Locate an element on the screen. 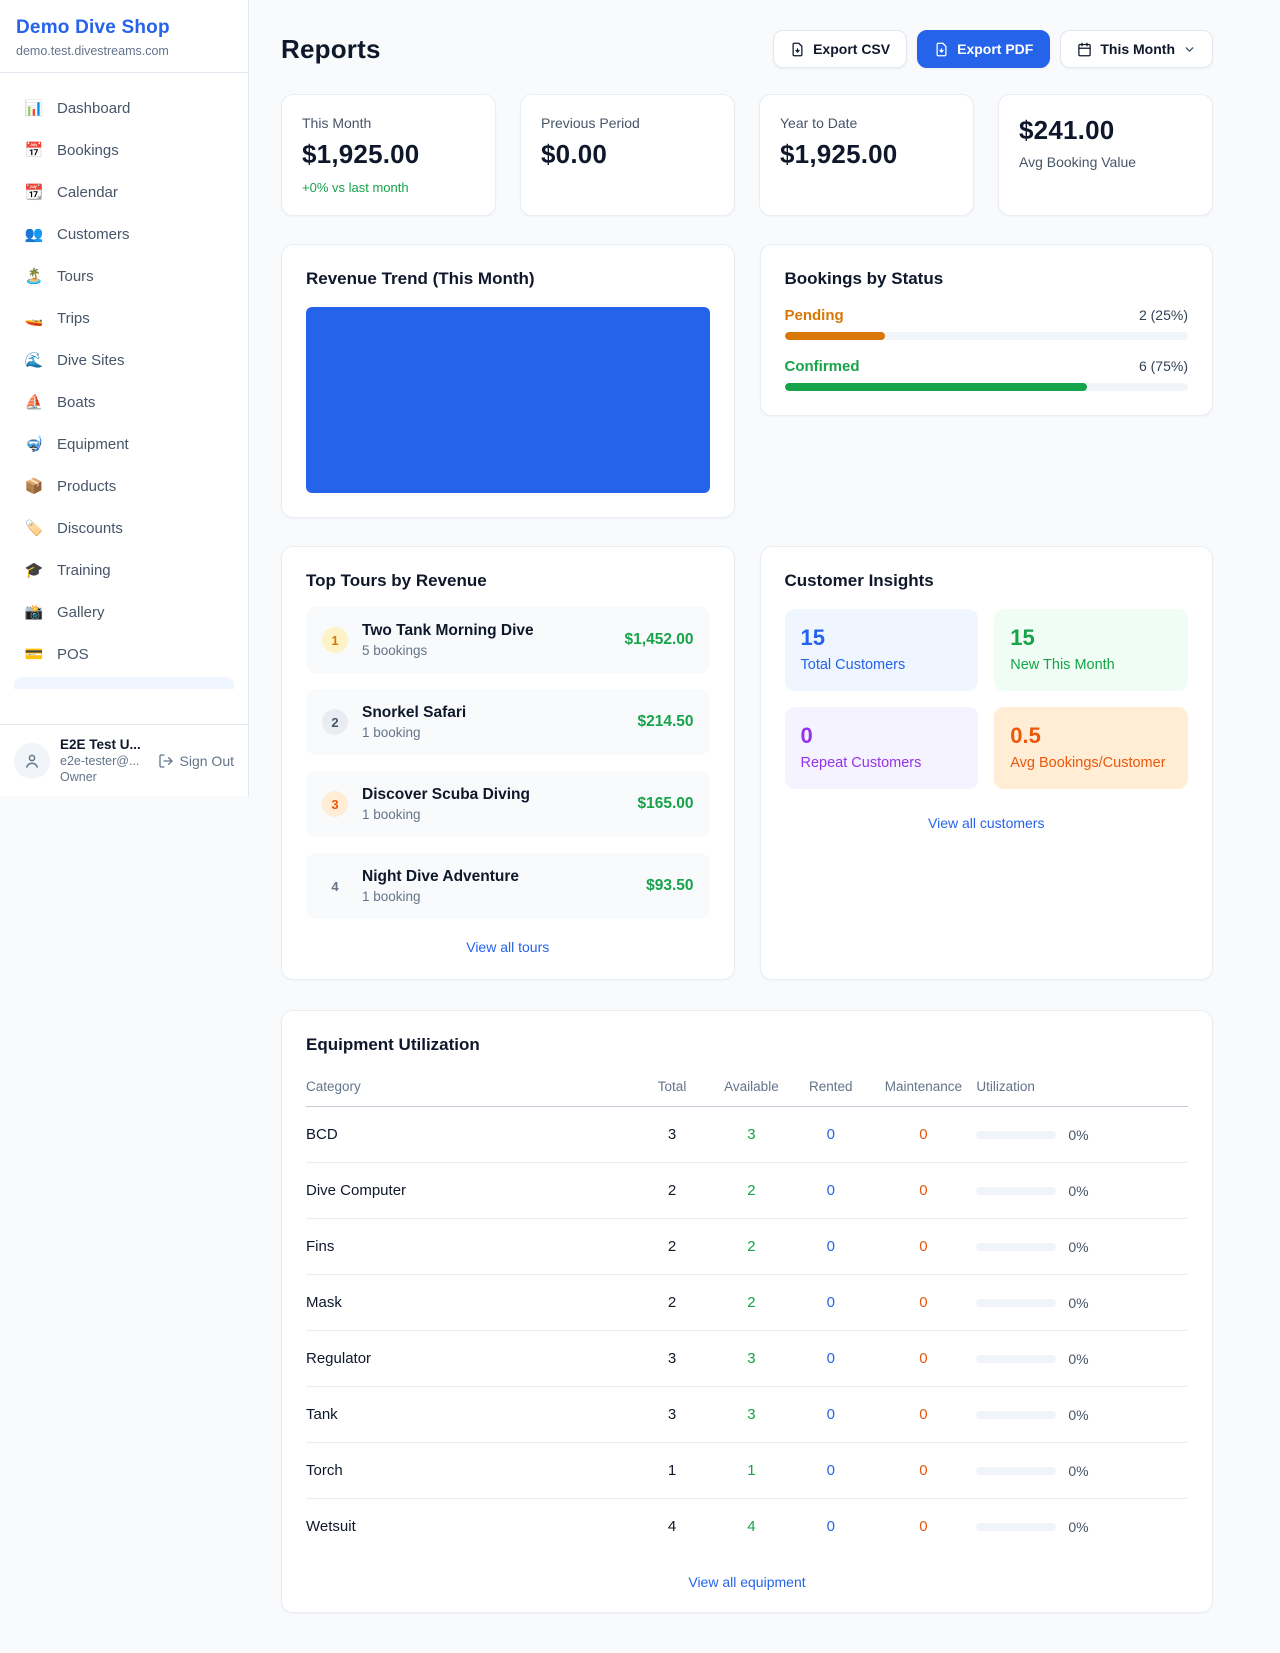 The width and height of the screenshot is (1280, 1653). period-dropdown: This Month is located at coordinates (1136, 49).